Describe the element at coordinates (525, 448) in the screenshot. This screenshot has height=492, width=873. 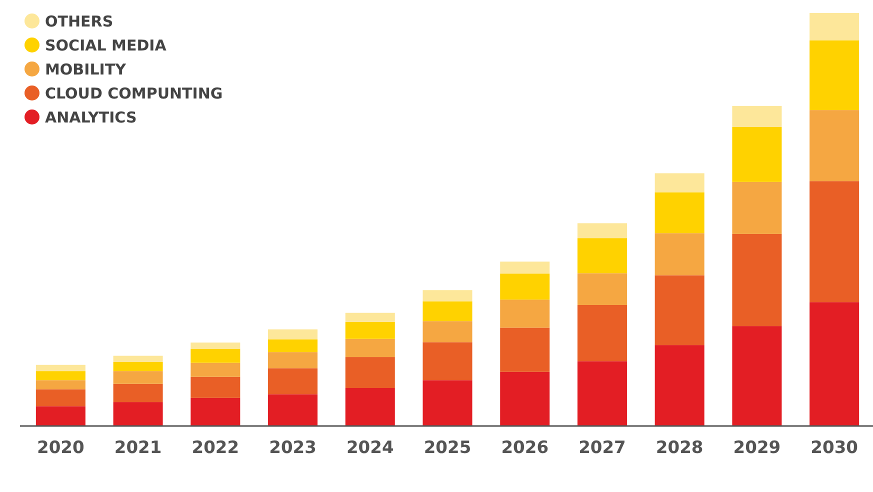
I see `x-tick-label: 2026` at that location.